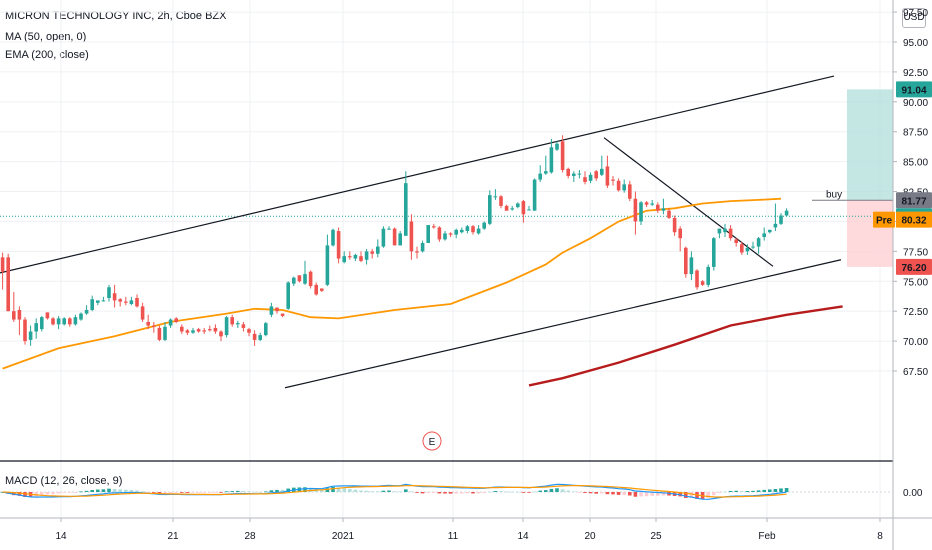 This screenshot has height=550, width=932. What do you see at coordinates (453, 536) in the screenshot?
I see `time-tick-label: 11` at bounding box center [453, 536].